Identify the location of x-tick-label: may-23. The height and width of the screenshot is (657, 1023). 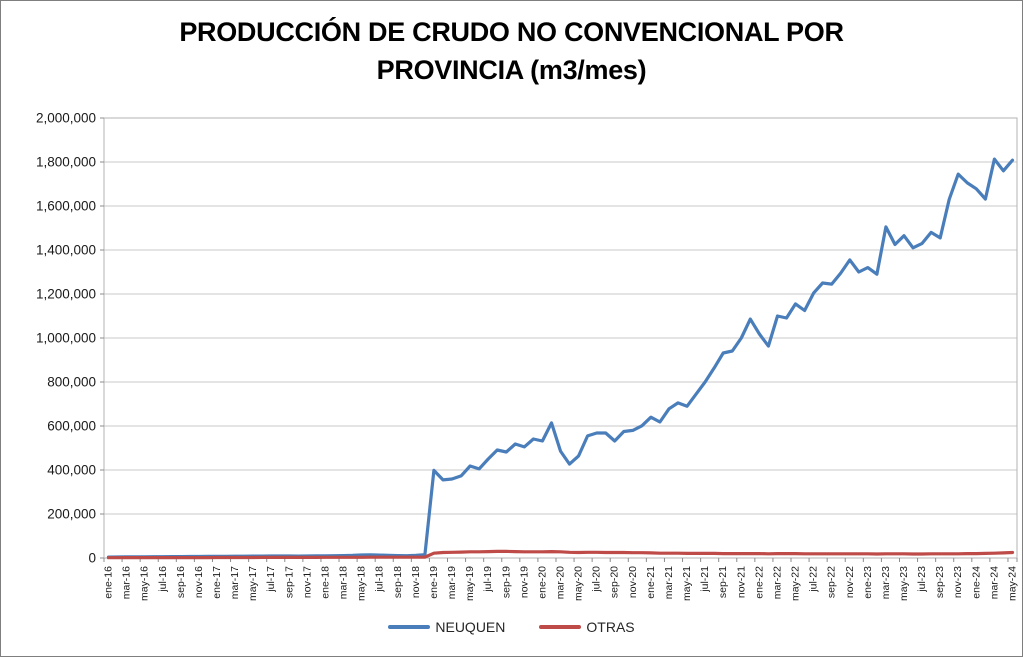
(904, 583).